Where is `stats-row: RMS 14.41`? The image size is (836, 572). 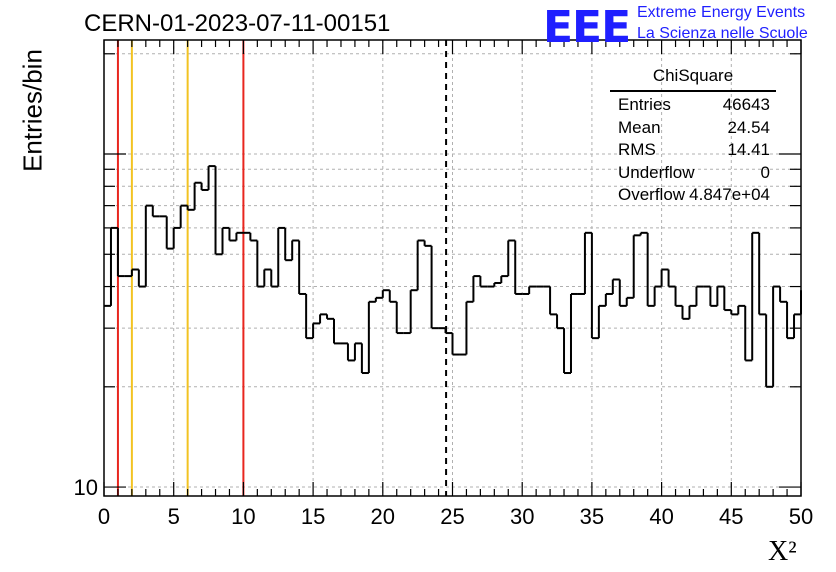 stats-row: RMS 14.41 is located at coordinates (693, 150).